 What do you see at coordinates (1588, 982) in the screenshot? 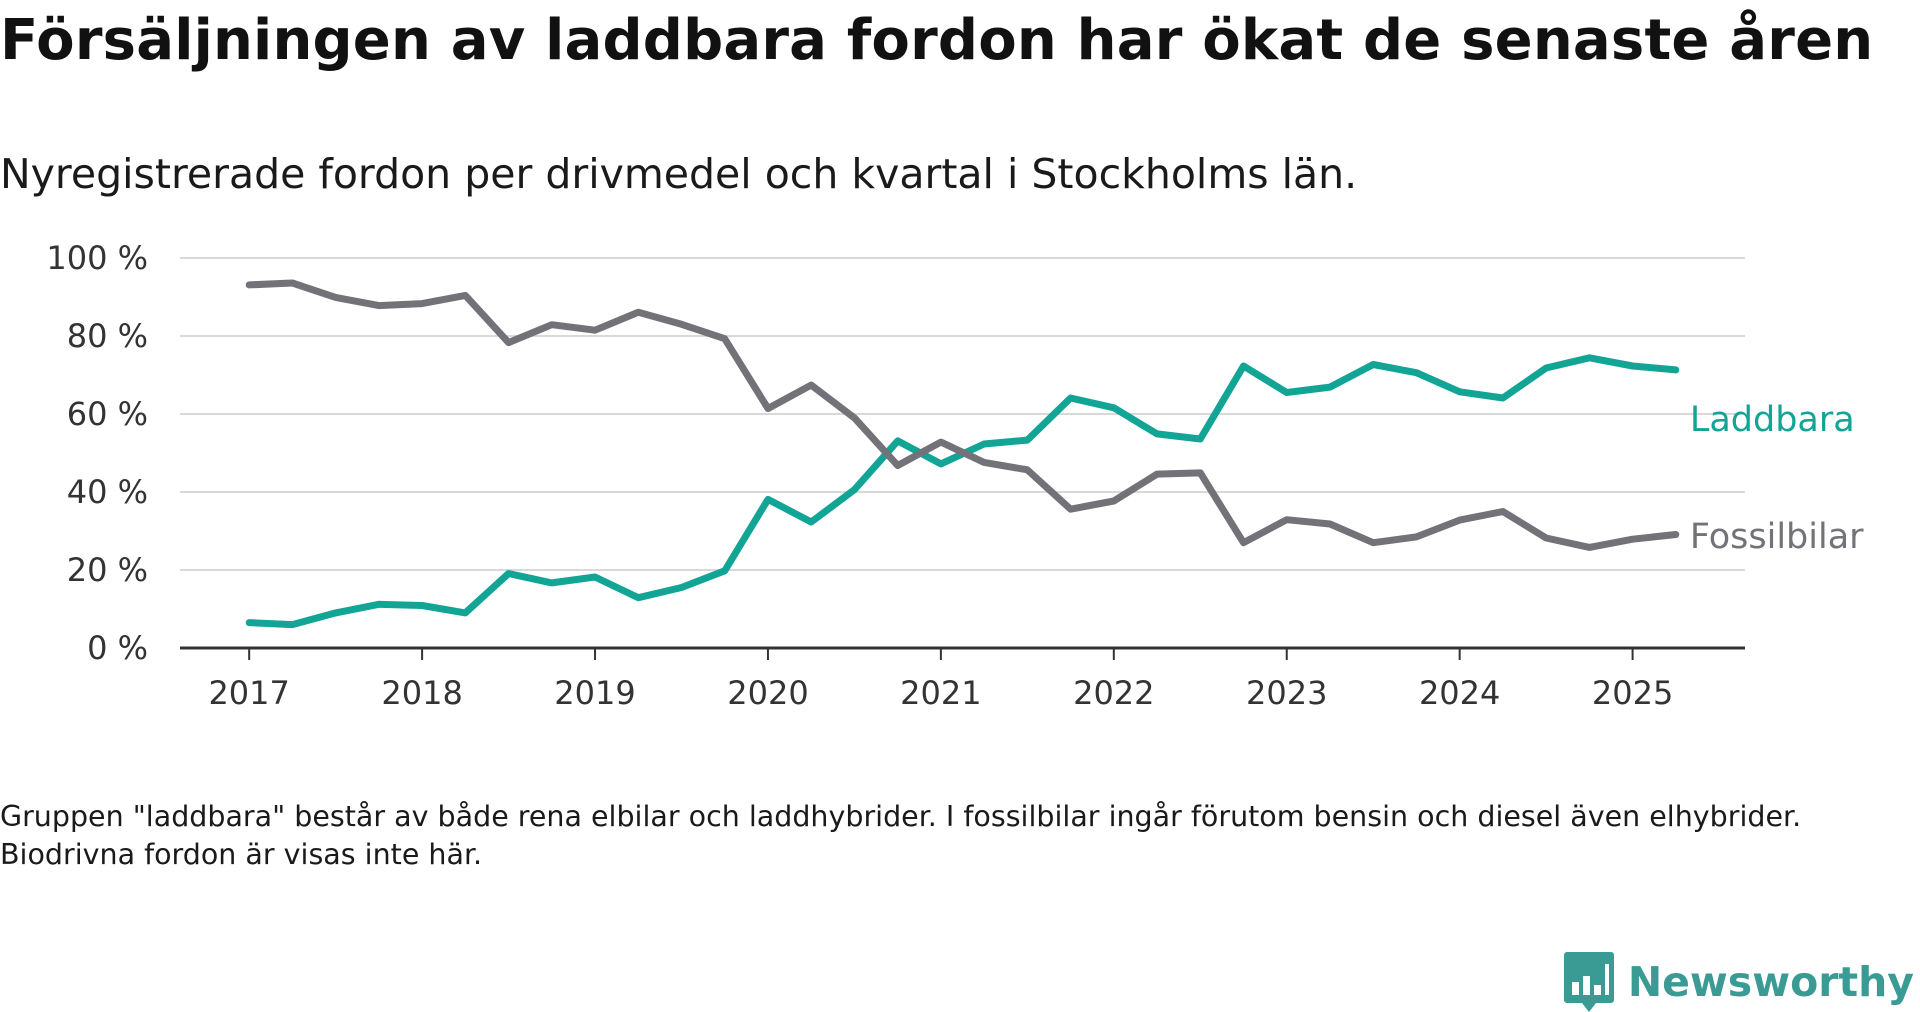
I see `newsworthy-logo-icon` at bounding box center [1588, 982].